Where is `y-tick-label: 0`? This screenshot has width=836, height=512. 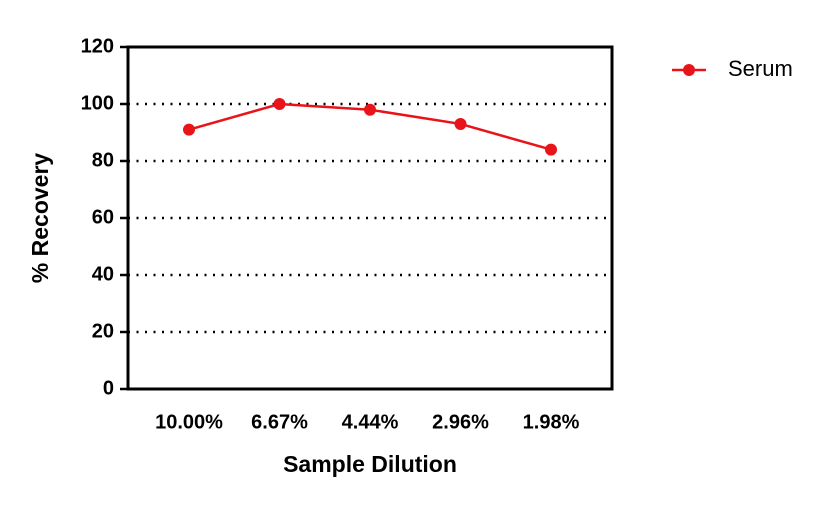
y-tick-label: 0 is located at coordinates (108, 388).